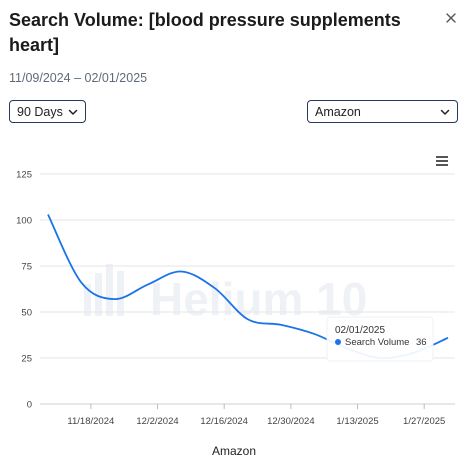 The image size is (467, 465). I want to click on days-dropdown: 90 Days, so click(47, 111).